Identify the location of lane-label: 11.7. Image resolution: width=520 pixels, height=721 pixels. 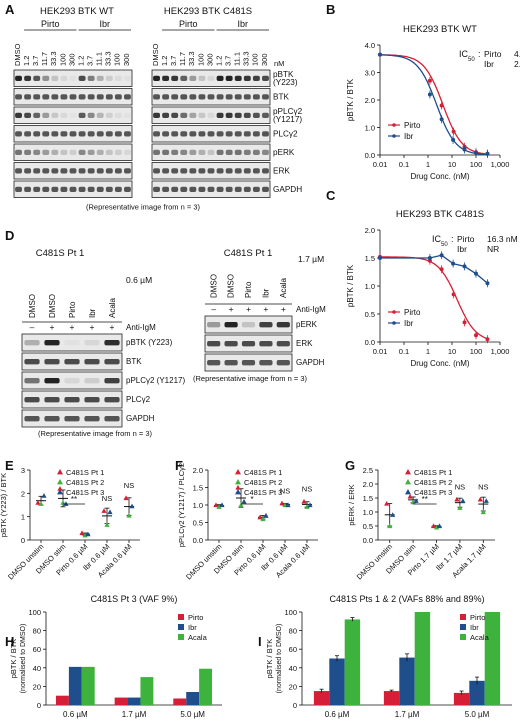
(182, 59).